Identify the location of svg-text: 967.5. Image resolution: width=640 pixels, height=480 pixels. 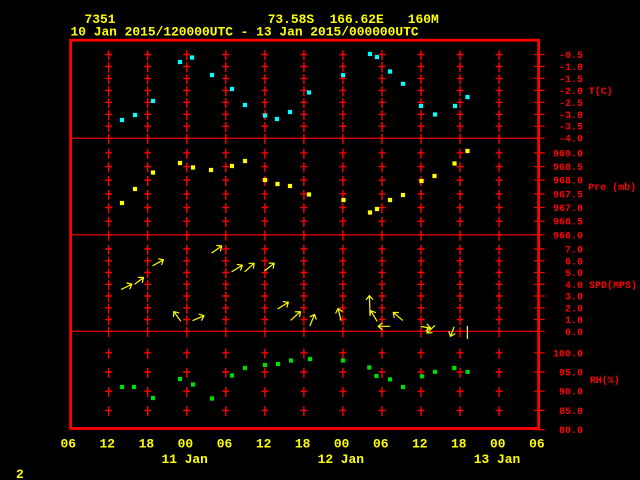
(568, 195).